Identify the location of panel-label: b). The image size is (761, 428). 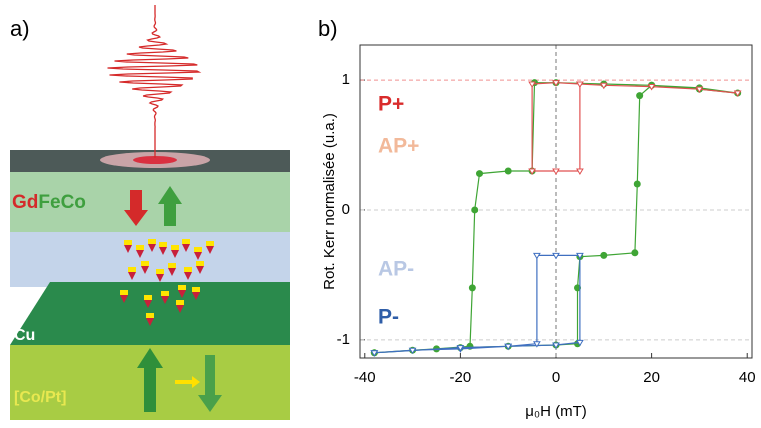
(328, 28).